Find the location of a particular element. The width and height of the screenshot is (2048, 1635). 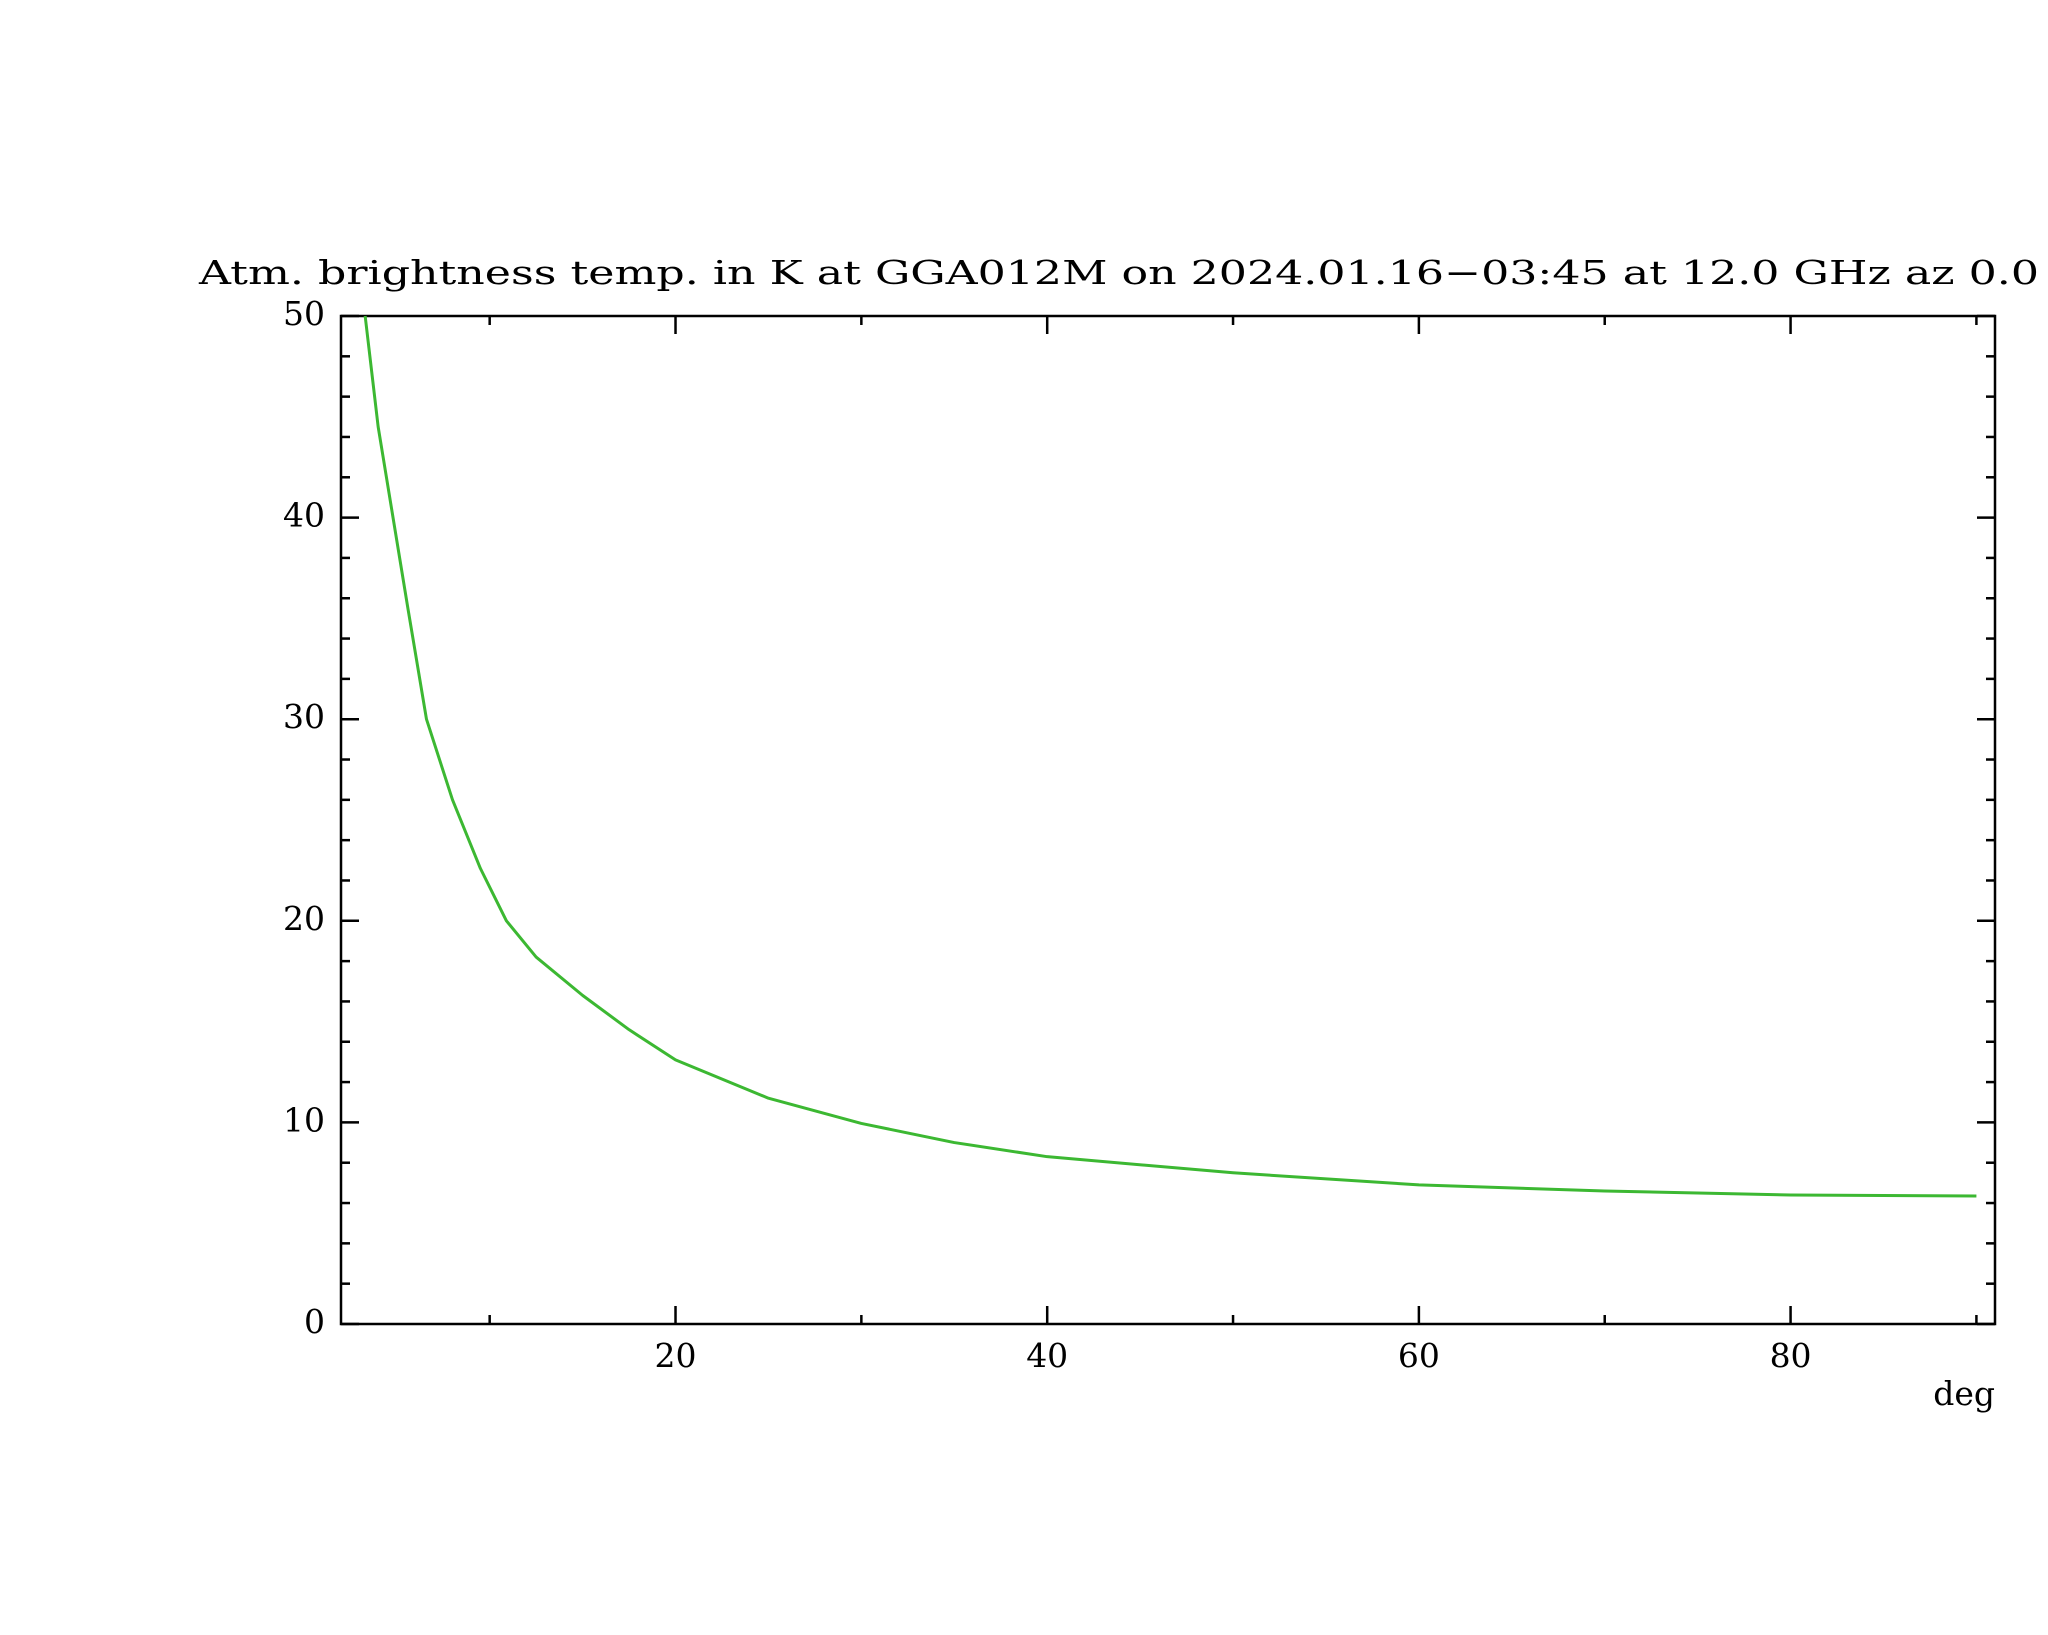

y-tick-label: 50 is located at coordinates (304, 313).